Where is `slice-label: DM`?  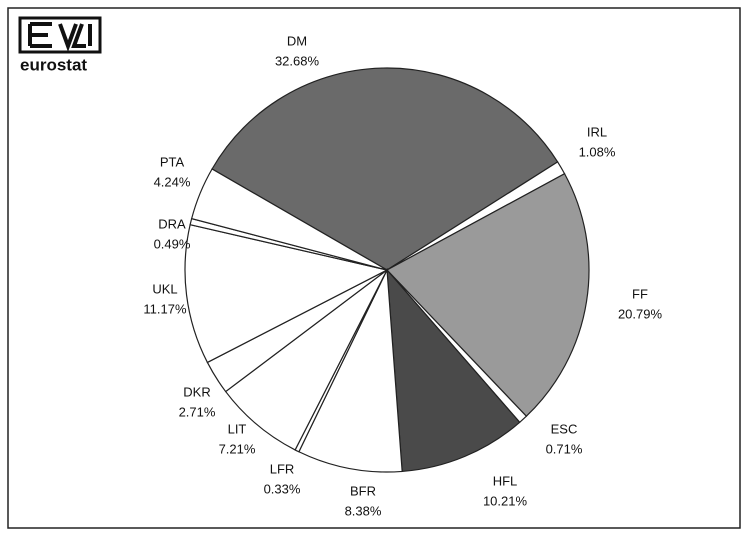 slice-label: DM is located at coordinates (297, 40).